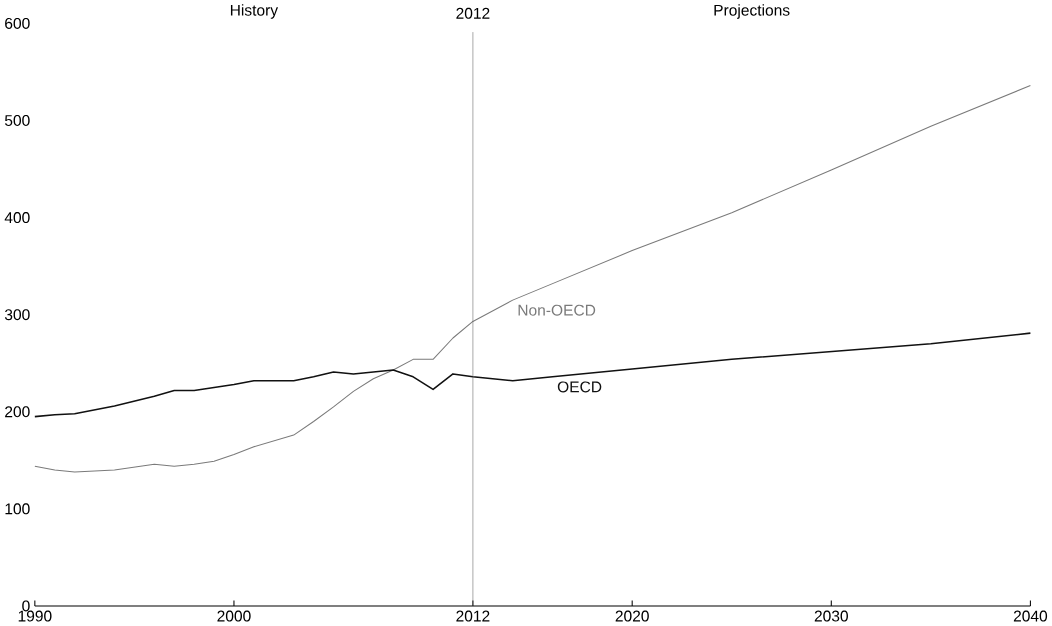  What do you see at coordinates (26, 606) in the screenshot?
I see `y-tick-label: 0` at bounding box center [26, 606].